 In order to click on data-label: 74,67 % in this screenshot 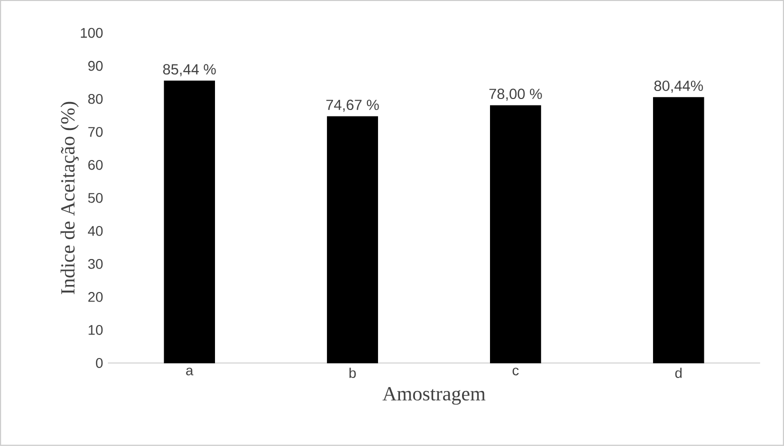, I will do `click(352, 106)`.